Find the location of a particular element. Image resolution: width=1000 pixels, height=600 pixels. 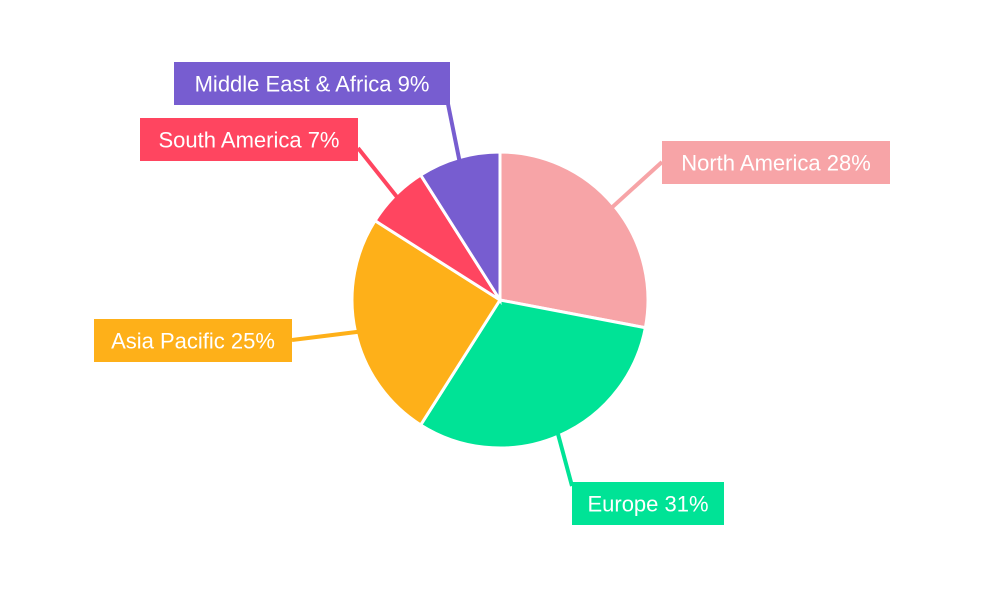

label-text: Middle East & Africa 9% is located at coordinates (312, 84).